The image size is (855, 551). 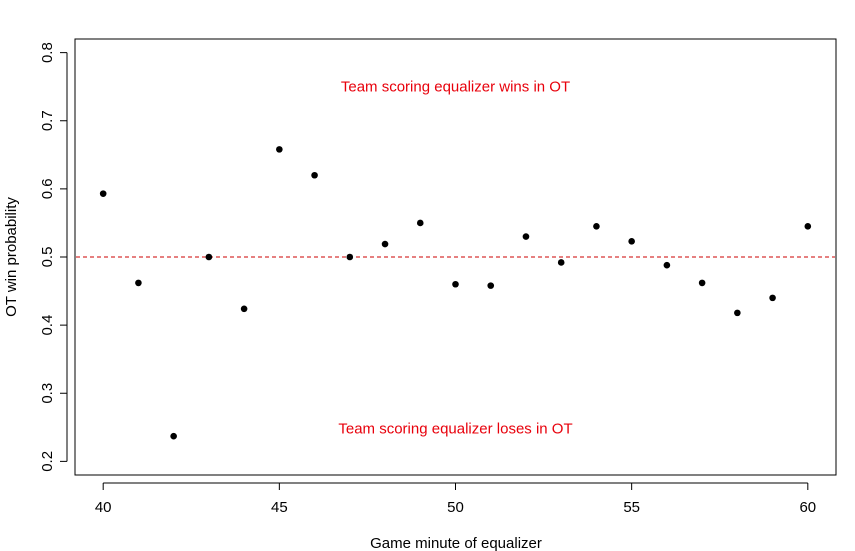 What do you see at coordinates (47, 188) in the screenshot?
I see `y-tick-label: 0.6` at bounding box center [47, 188].